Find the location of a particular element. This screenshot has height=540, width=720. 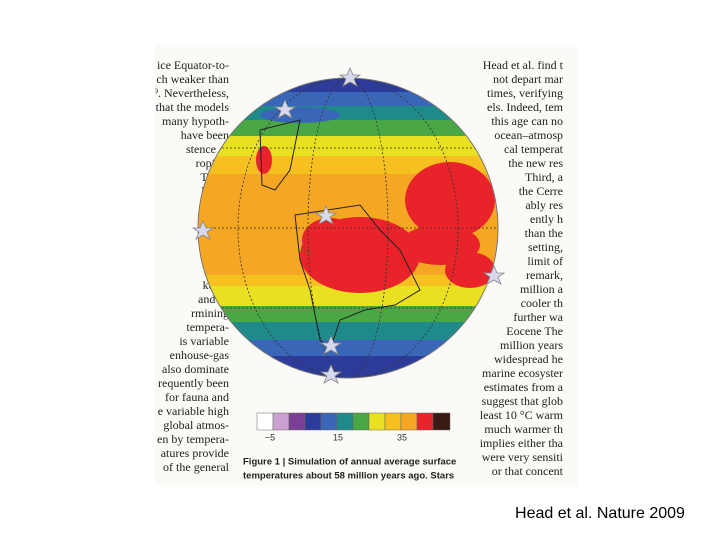

right-column-line: Third, a is located at coordinates (544, 177).